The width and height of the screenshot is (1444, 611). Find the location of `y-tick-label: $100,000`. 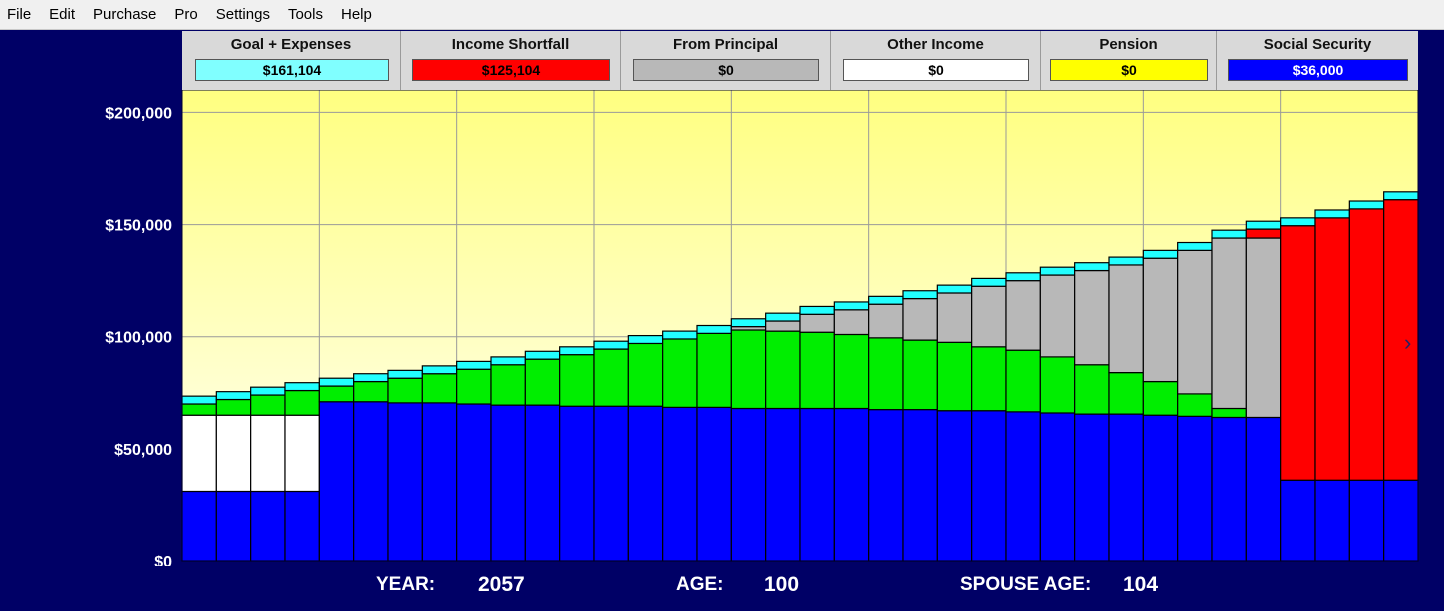

y-tick-label: $100,000 is located at coordinates (138, 338).